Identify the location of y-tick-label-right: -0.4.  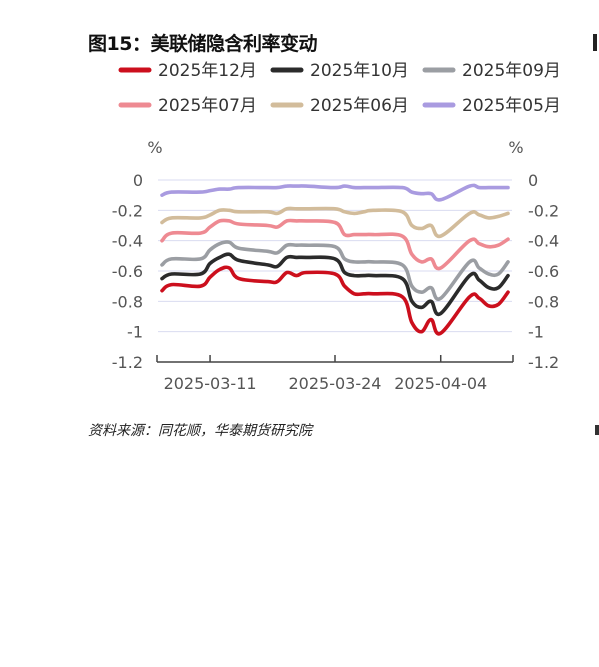
(543, 241).